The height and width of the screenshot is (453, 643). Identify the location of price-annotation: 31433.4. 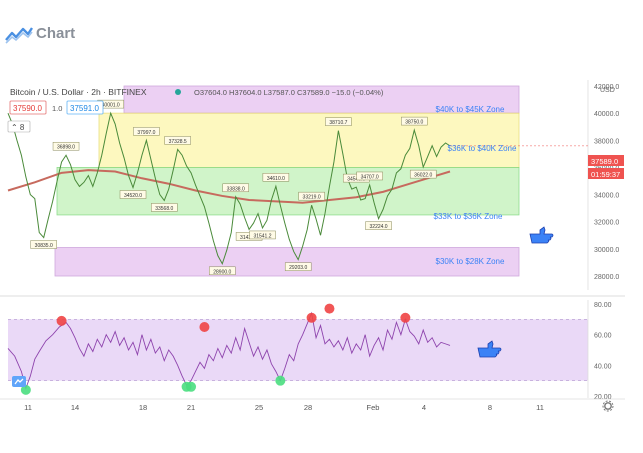
(249, 238).